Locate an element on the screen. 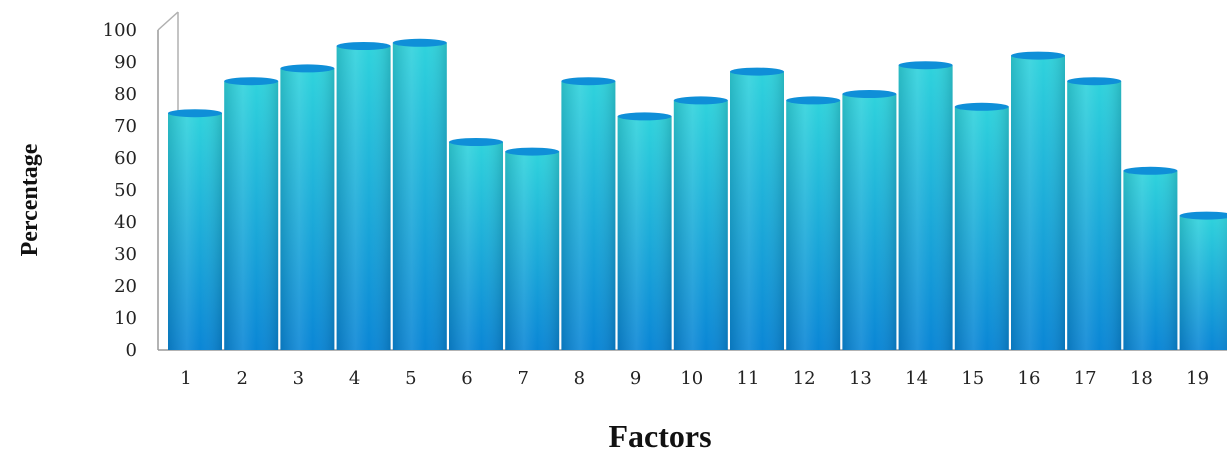 The width and height of the screenshot is (1227, 449). x-tick-label: 19 is located at coordinates (1197, 378).